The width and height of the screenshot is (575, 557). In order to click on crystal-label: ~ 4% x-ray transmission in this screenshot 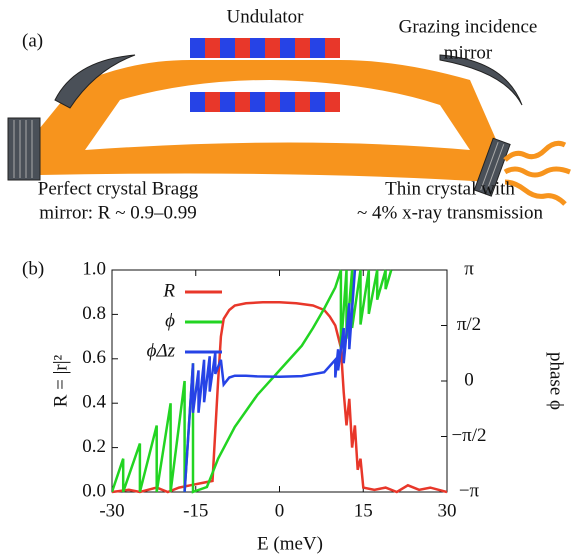, I will do `click(450, 212)`.